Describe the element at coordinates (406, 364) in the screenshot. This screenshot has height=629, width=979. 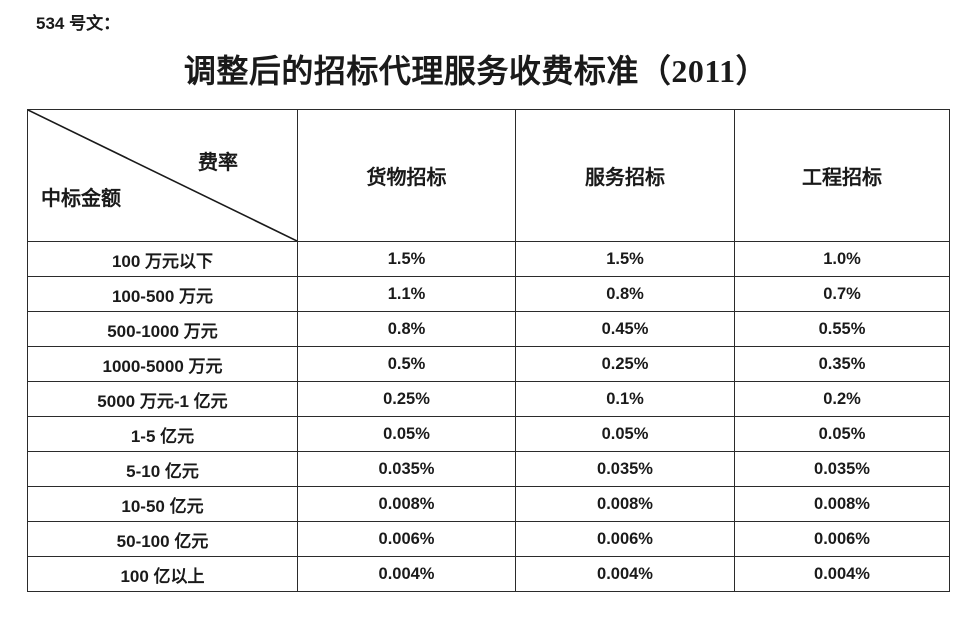
I see `fee-cell: 0.5%` at that location.